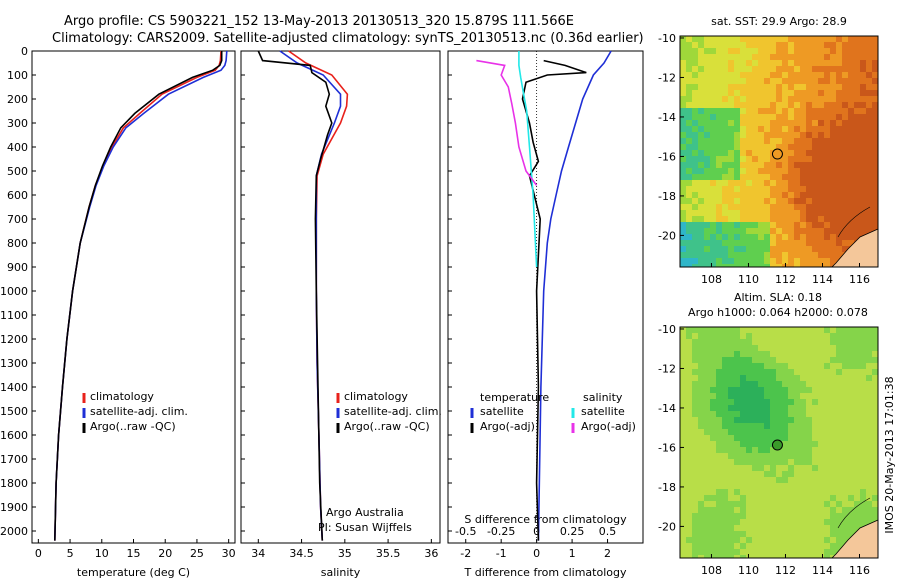 This screenshot has height=580, width=900. I want to click on y-tick-label: 100, so click(17, 75).